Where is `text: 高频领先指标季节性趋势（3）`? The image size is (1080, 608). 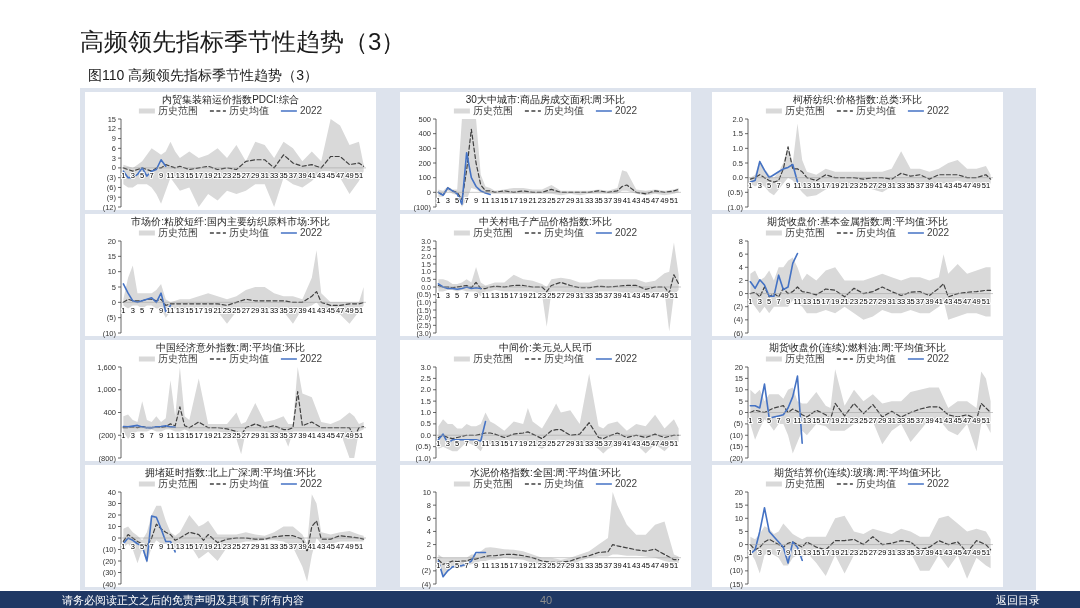 text: 高频领先指标季节性趋势（3） is located at coordinates (243, 41).